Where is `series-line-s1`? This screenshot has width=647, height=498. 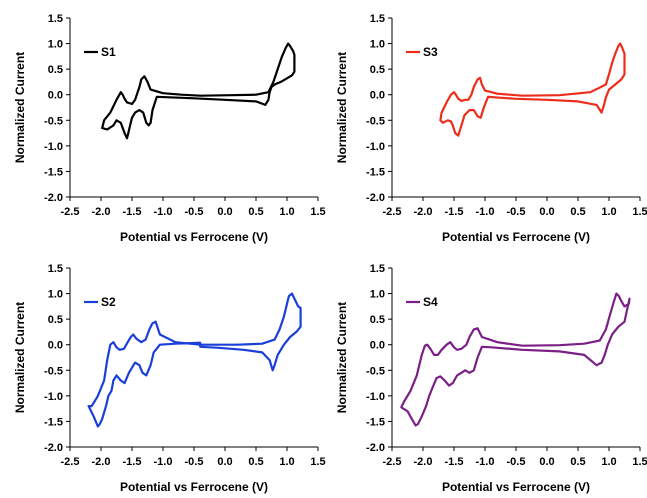
series-line-s1 is located at coordinates (198, 91).